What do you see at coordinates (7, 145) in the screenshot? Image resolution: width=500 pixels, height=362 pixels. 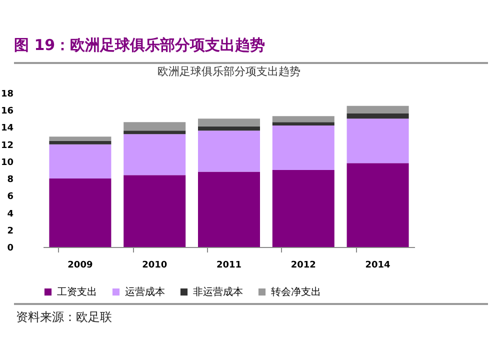 I see `y-tick-label: 12` at bounding box center [7, 145].